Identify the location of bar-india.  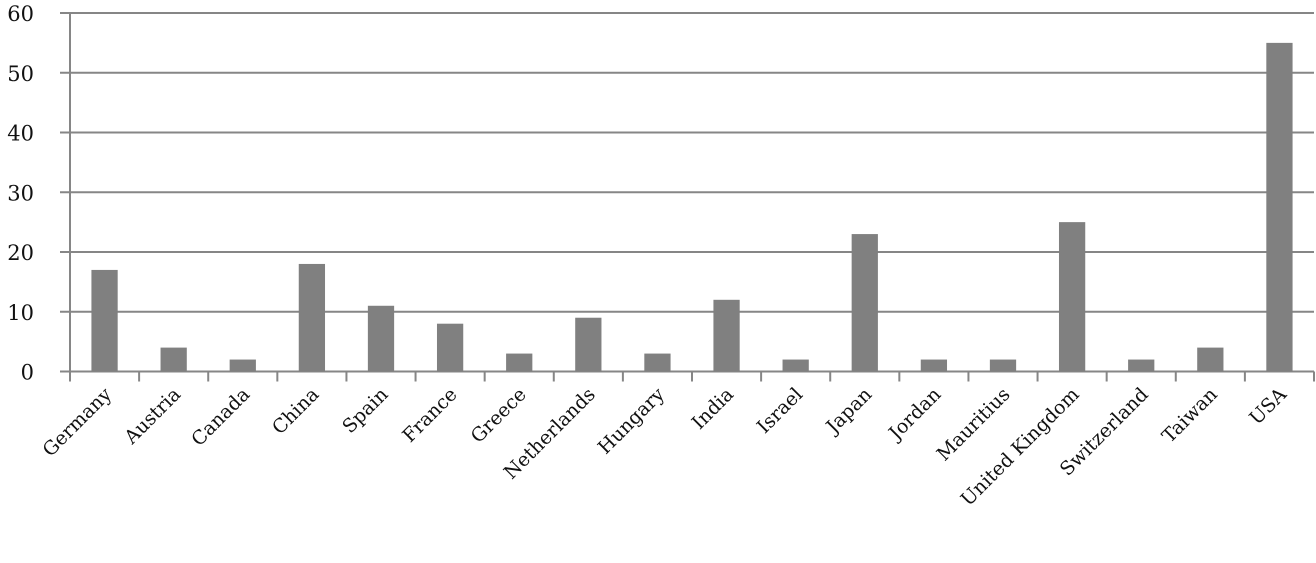
(726, 335).